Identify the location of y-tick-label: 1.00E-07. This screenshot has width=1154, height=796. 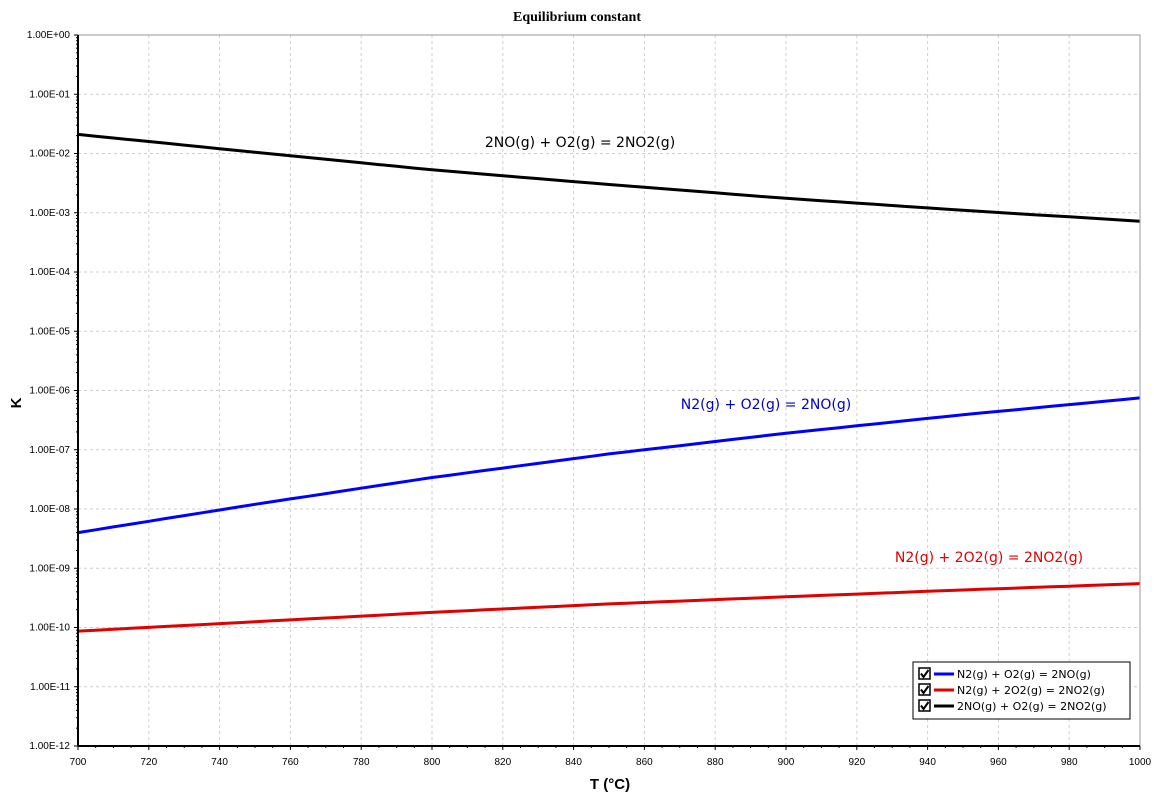
(49, 450).